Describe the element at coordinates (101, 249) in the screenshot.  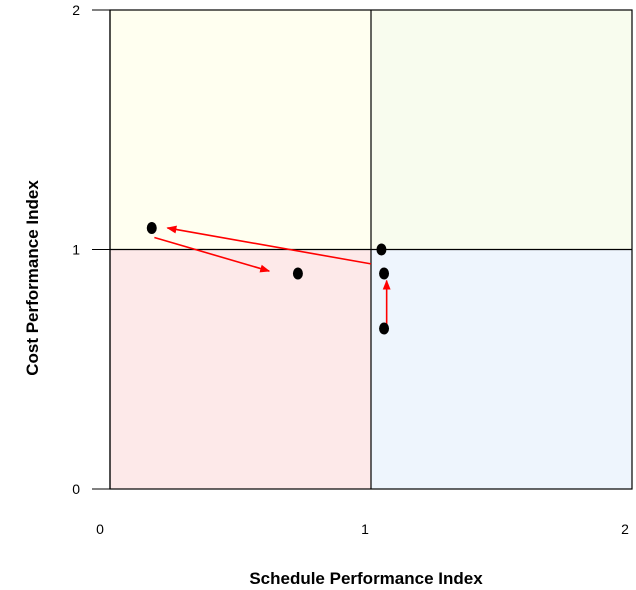
I see `axes` at that location.